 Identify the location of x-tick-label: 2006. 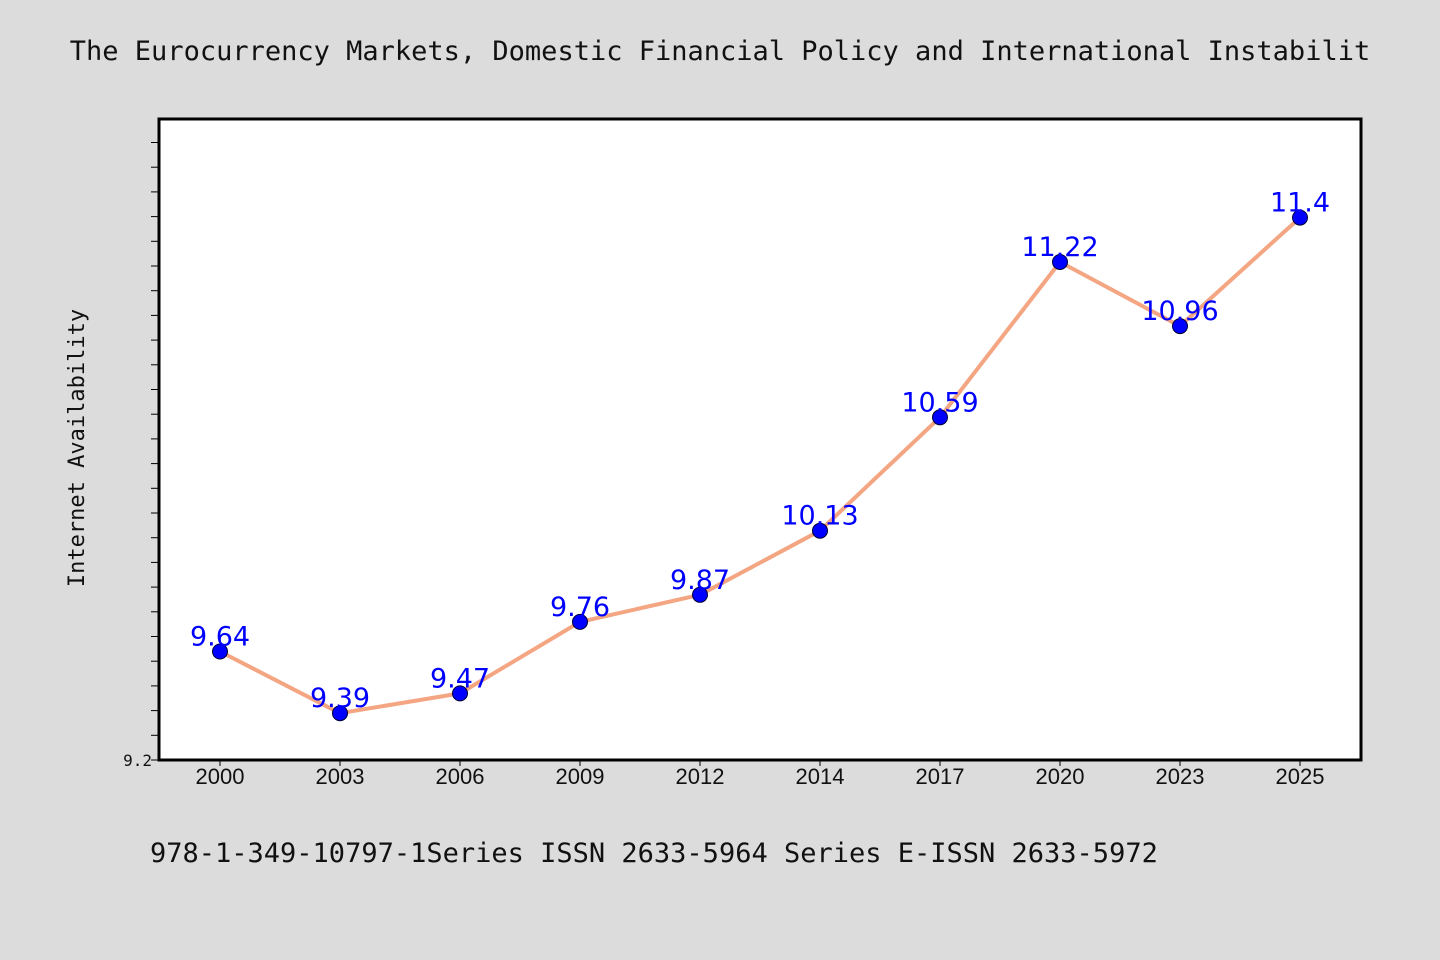
(460, 776).